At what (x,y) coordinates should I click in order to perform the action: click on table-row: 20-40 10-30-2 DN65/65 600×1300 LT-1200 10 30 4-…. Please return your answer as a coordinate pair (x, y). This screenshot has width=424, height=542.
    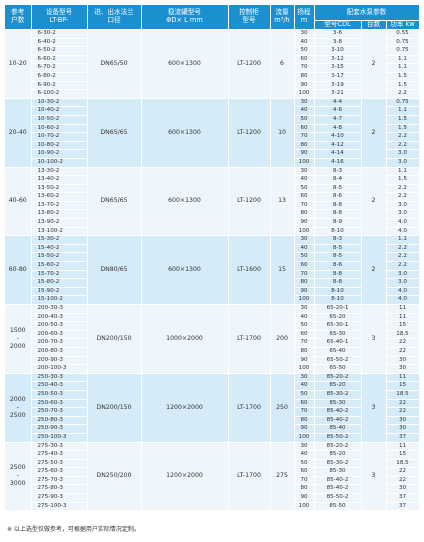
    Looking at the image, I should click on (212, 132).